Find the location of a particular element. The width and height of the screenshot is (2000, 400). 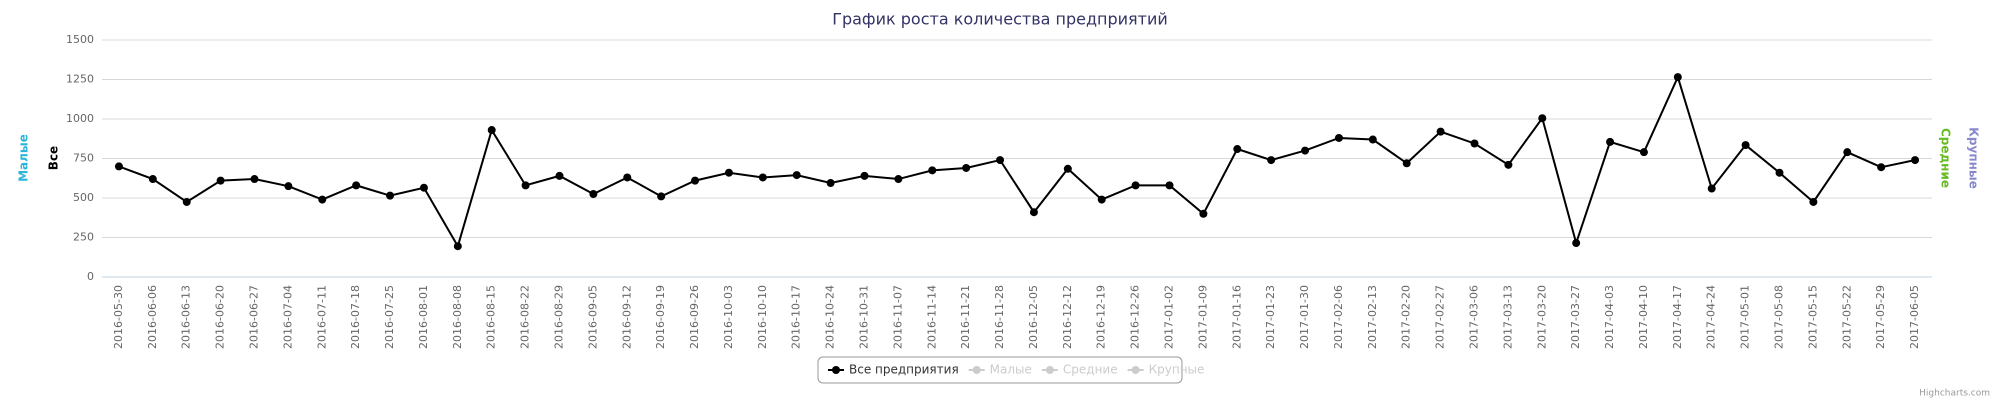

x-tick-label: 2016-06-06 is located at coordinates (152, 317).